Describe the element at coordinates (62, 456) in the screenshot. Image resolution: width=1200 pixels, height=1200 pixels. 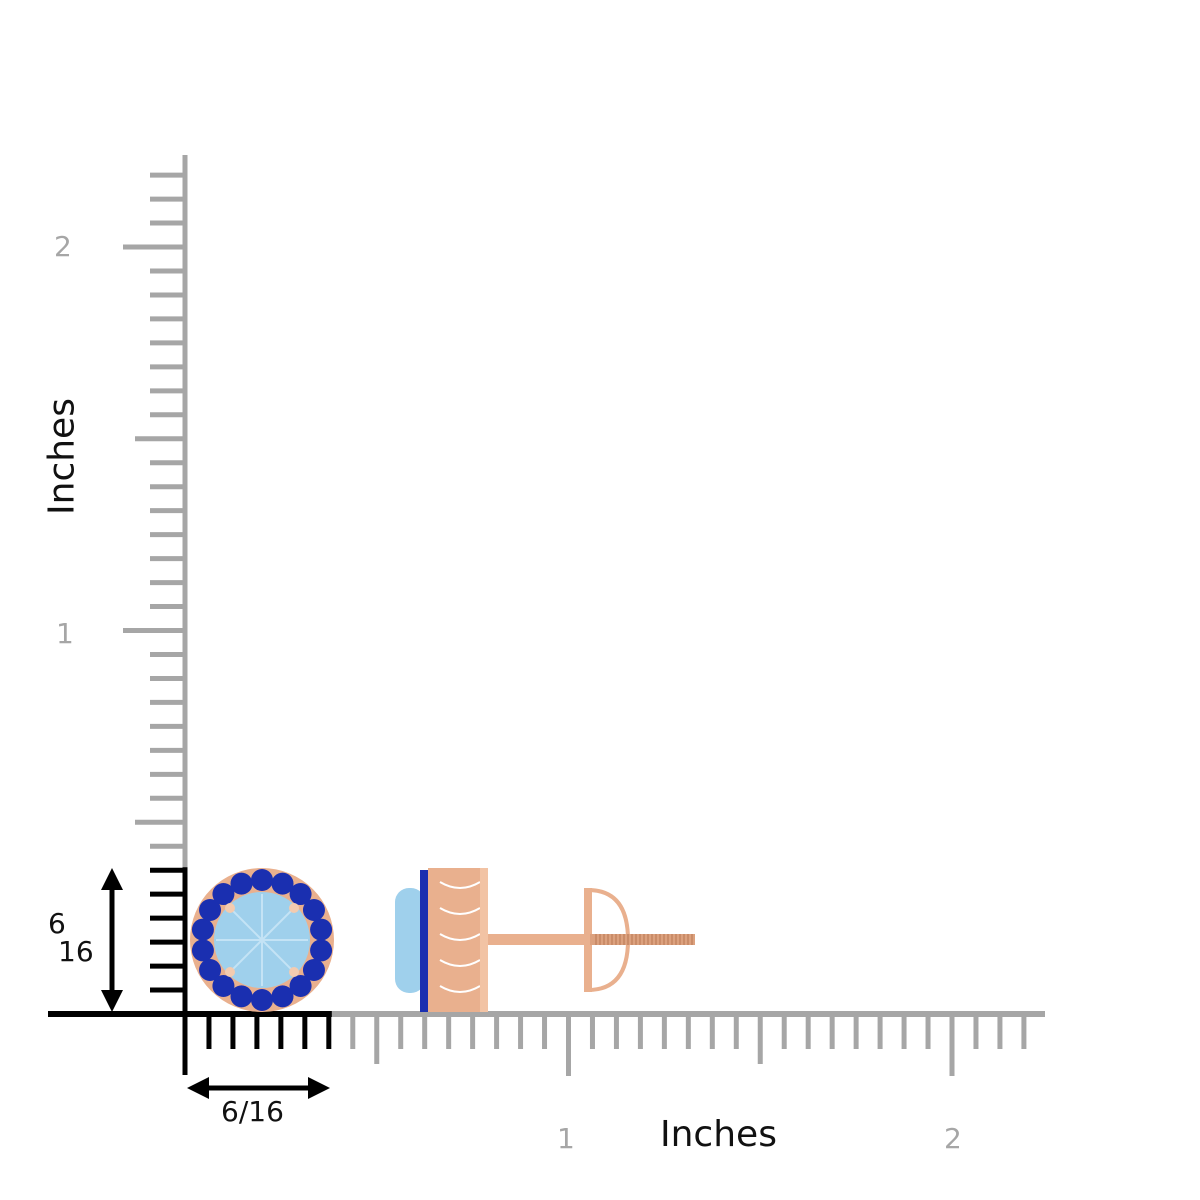
I see `vertical-axis-title: Inches` at that location.